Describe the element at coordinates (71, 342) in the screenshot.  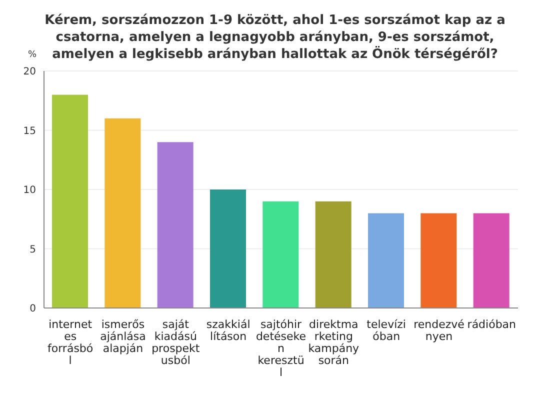
I see `x-tick-label: internetes forrásból` at that location.